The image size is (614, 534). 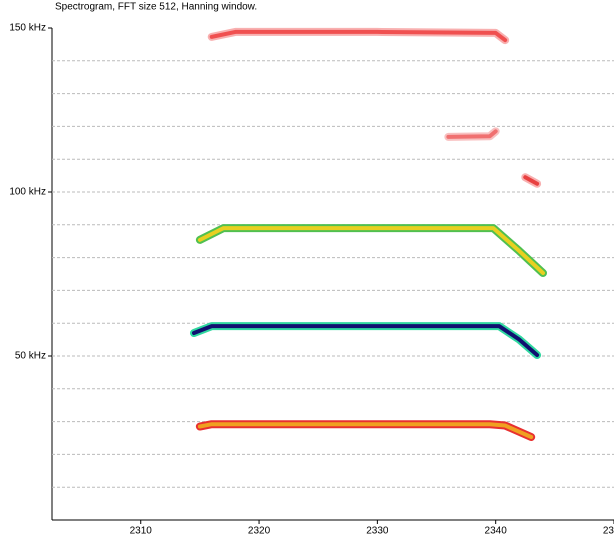 I want to click on x-tick-label: 2330, so click(x=377, y=530).